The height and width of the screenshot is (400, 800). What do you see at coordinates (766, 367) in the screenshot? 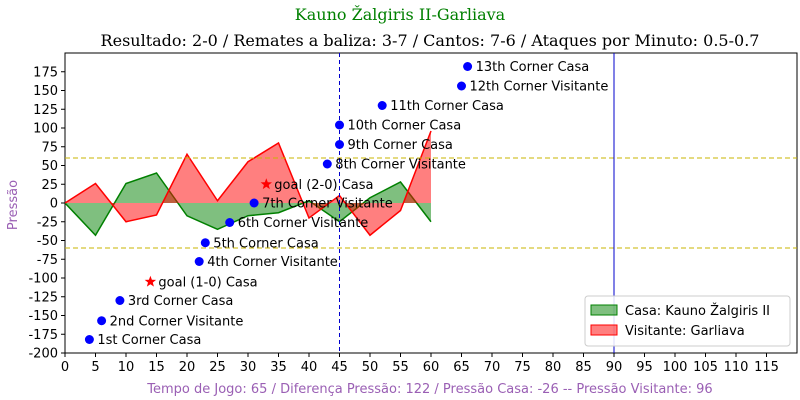
I see `x-tick-label: 115` at bounding box center [766, 367].